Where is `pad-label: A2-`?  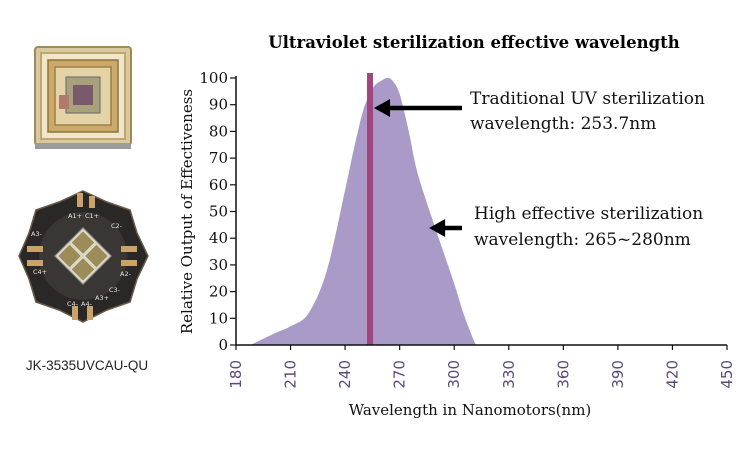
pad-label: A2- is located at coordinates (126, 274).